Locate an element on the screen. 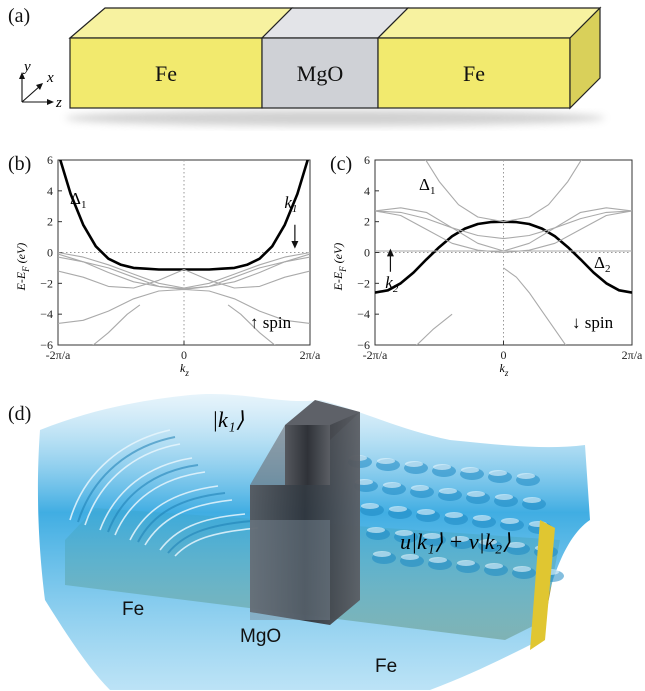 The width and height of the screenshot is (645, 691). k1-label: k1 is located at coordinates (290, 204).